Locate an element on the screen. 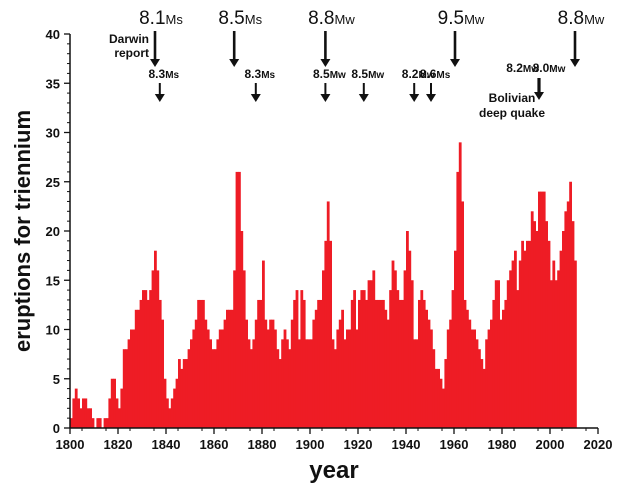 Image resolution: width=620 pixels, height=489 pixels. y-tick-label: 0 is located at coordinates (56, 428).